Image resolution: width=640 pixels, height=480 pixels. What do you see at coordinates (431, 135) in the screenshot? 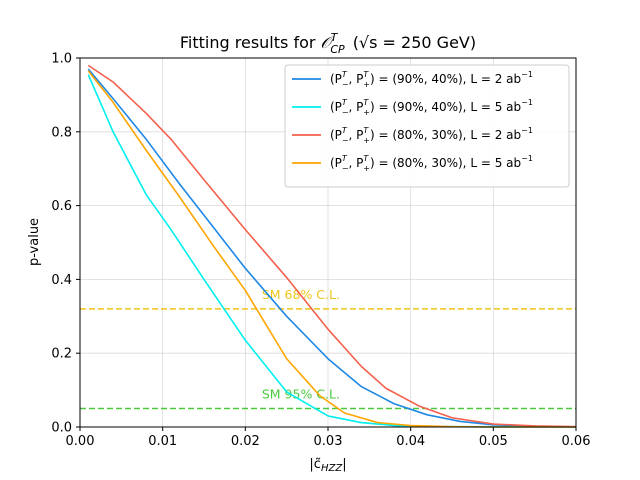
I see `legend-label-2: (PT −, PT +) = (80%, 30%), L = 2 ab−1` at bounding box center [431, 135].